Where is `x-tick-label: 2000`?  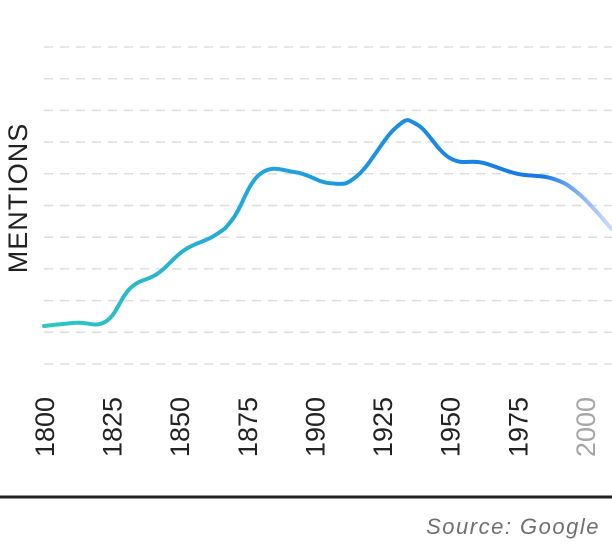 x-tick-label: 2000 is located at coordinates (586, 427).